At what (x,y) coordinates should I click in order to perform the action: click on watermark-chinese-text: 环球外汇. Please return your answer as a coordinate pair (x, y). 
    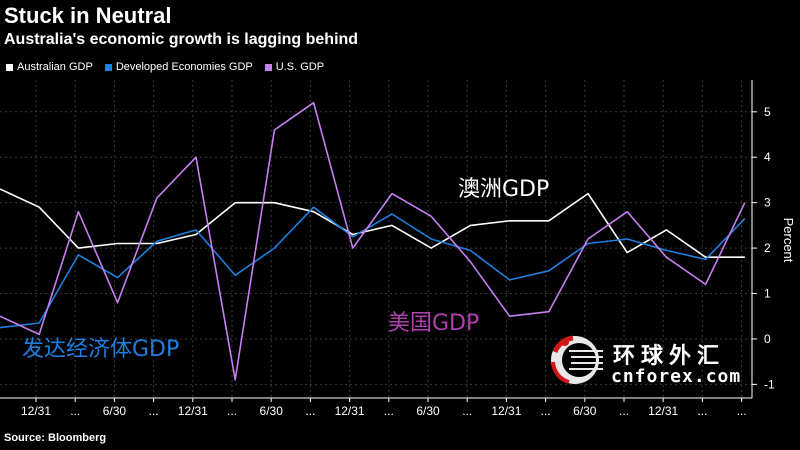
    Looking at the image, I should click on (669, 356).